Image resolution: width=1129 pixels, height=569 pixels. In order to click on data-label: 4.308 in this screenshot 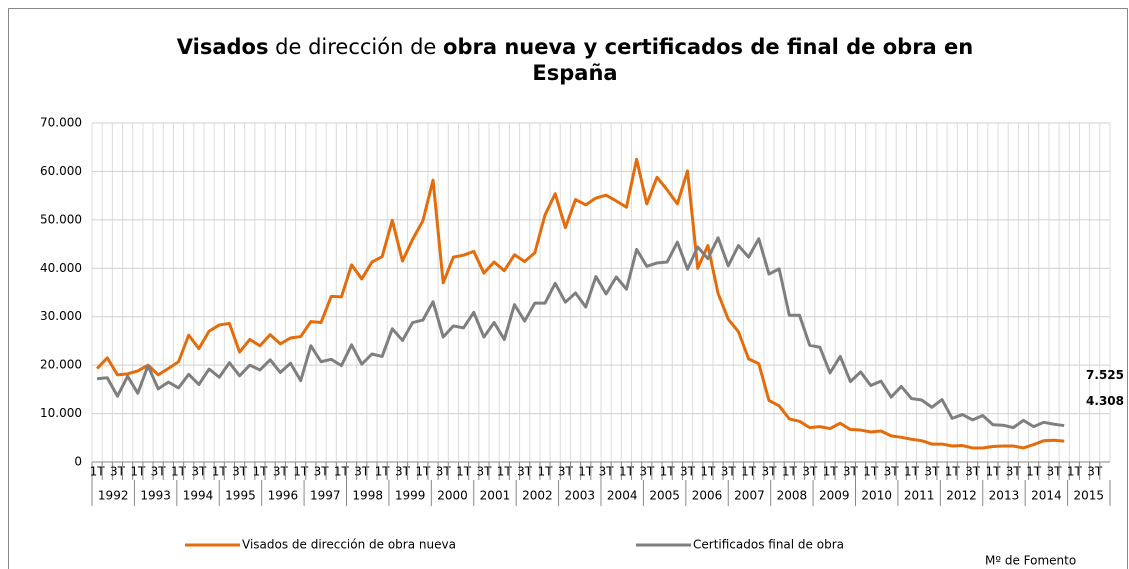, I will do `click(1105, 401)`.